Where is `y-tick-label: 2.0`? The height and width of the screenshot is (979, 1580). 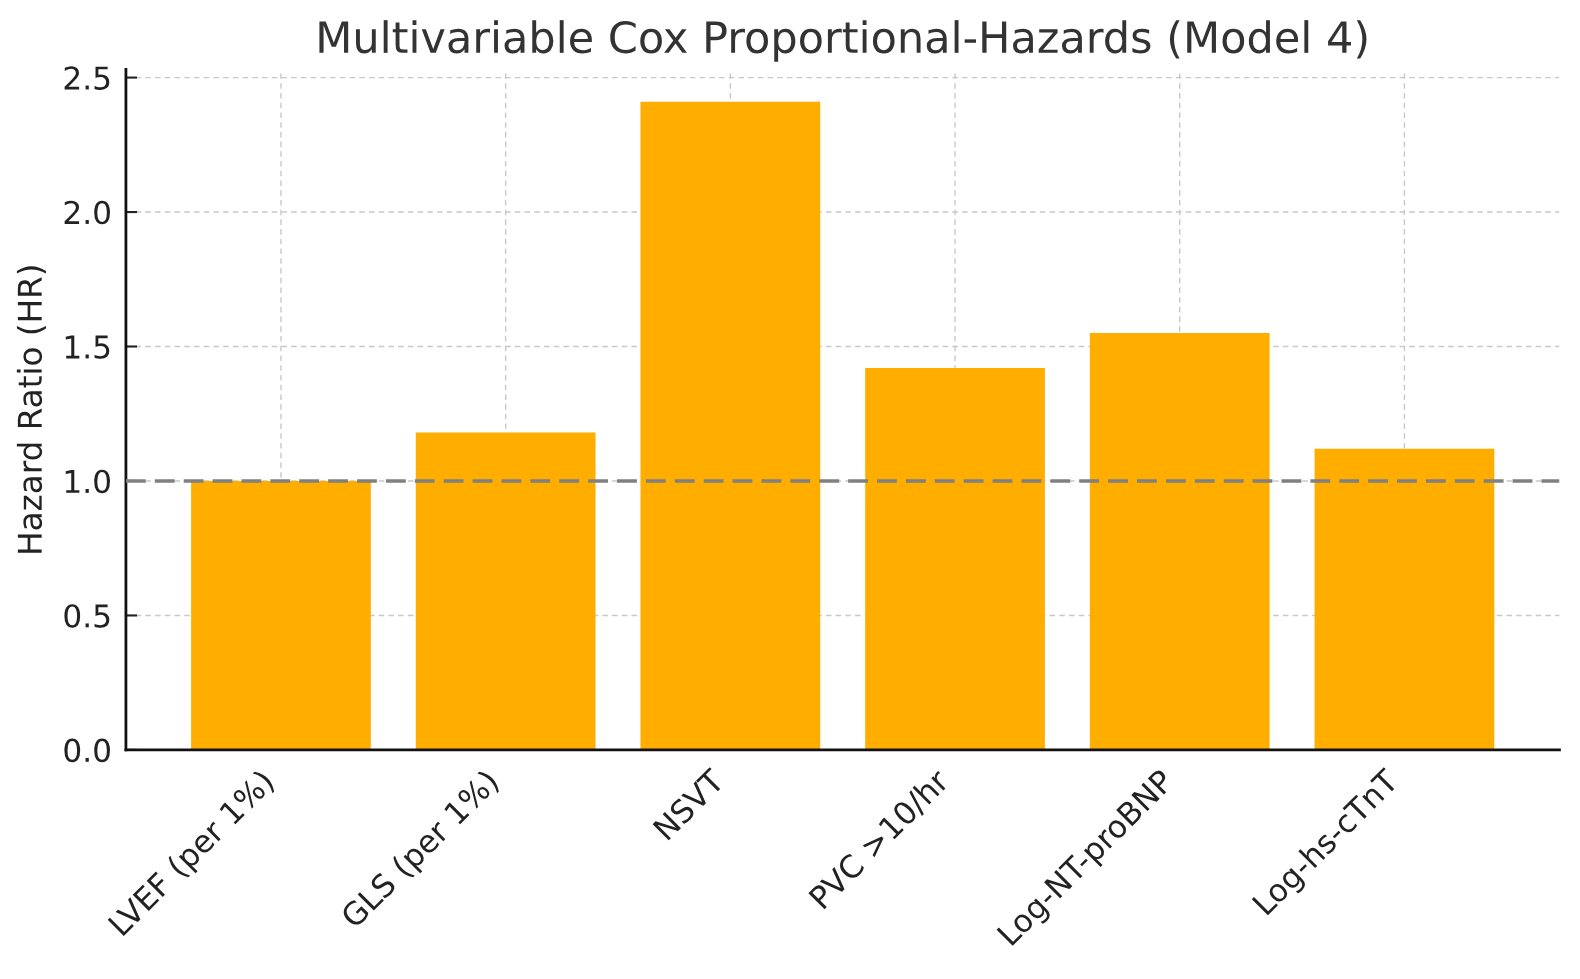
y-tick-label: 2.0 is located at coordinates (87, 212).